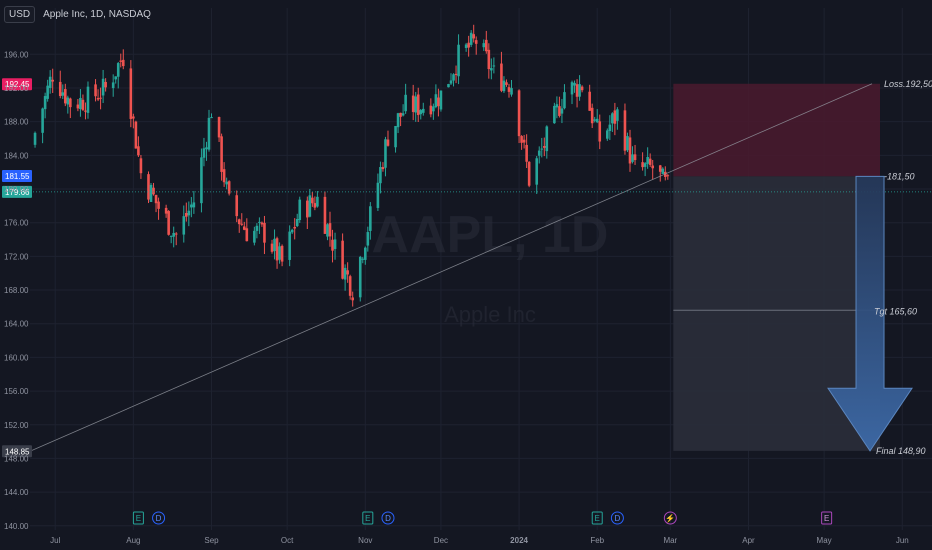 This screenshot has width=932, height=550. Describe the element at coordinates (365, 540) in the screenshot. I see `x-tick-label: Nov` at that location.